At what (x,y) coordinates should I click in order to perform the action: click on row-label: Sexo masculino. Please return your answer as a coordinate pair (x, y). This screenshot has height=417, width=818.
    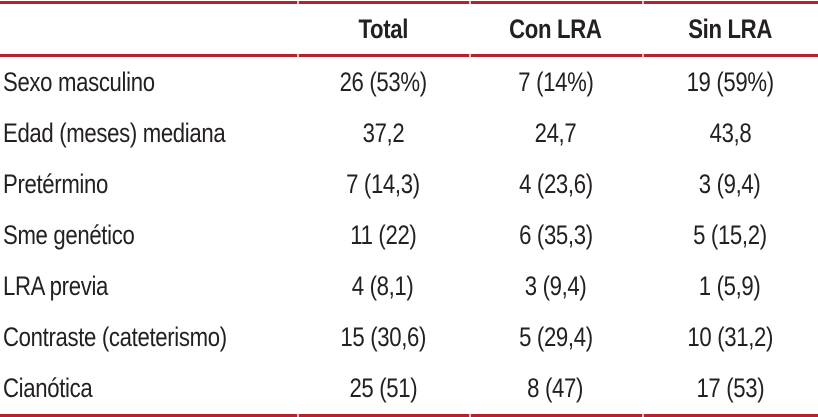
    Looking at the image, I should click on (79, 82).